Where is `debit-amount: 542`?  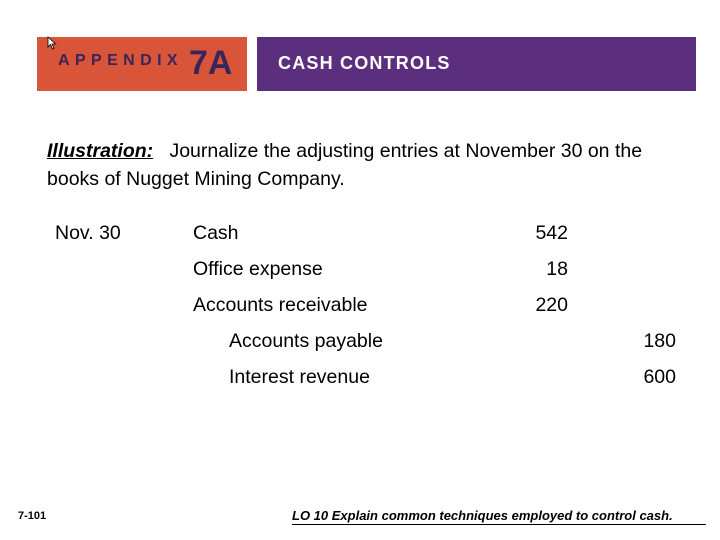
debit-amount: 542 is located at coordinates (551, 233).